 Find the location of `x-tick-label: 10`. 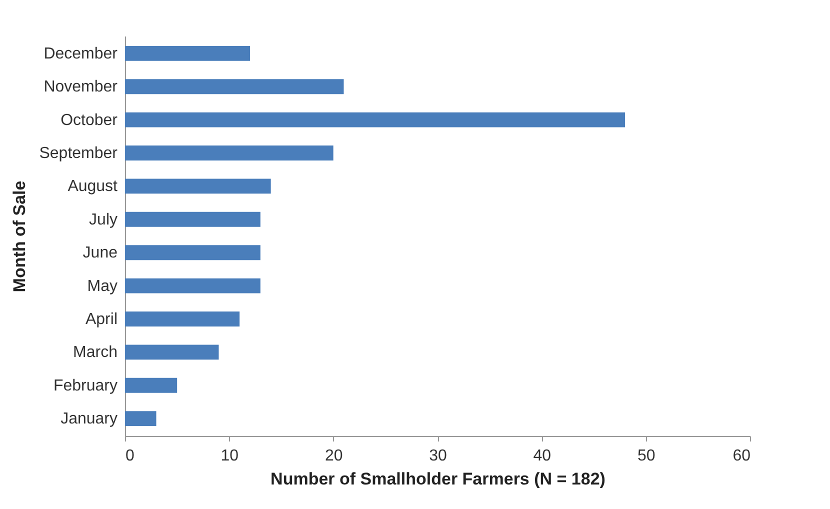

x-tick-label: 10 is located at coordinates (229, 456).